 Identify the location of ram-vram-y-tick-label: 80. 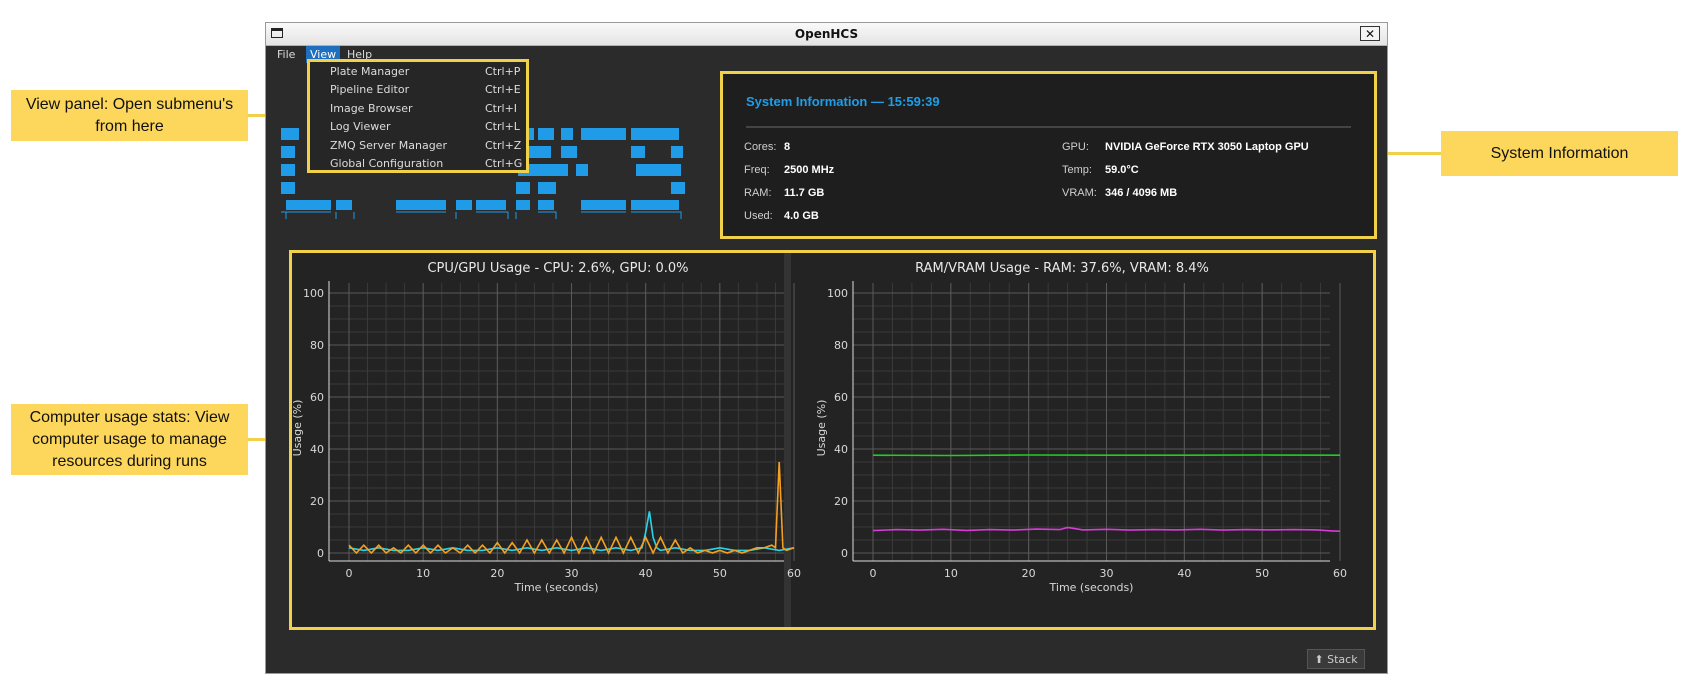
(841, 345).